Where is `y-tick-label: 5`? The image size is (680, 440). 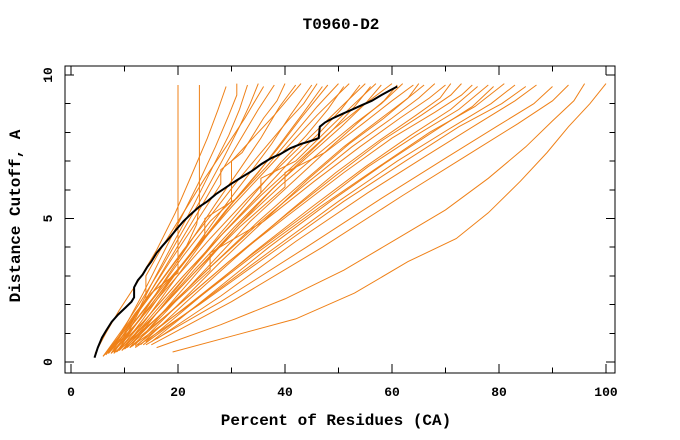 y-tick-label: 5 is located at coordinates (48, 218).